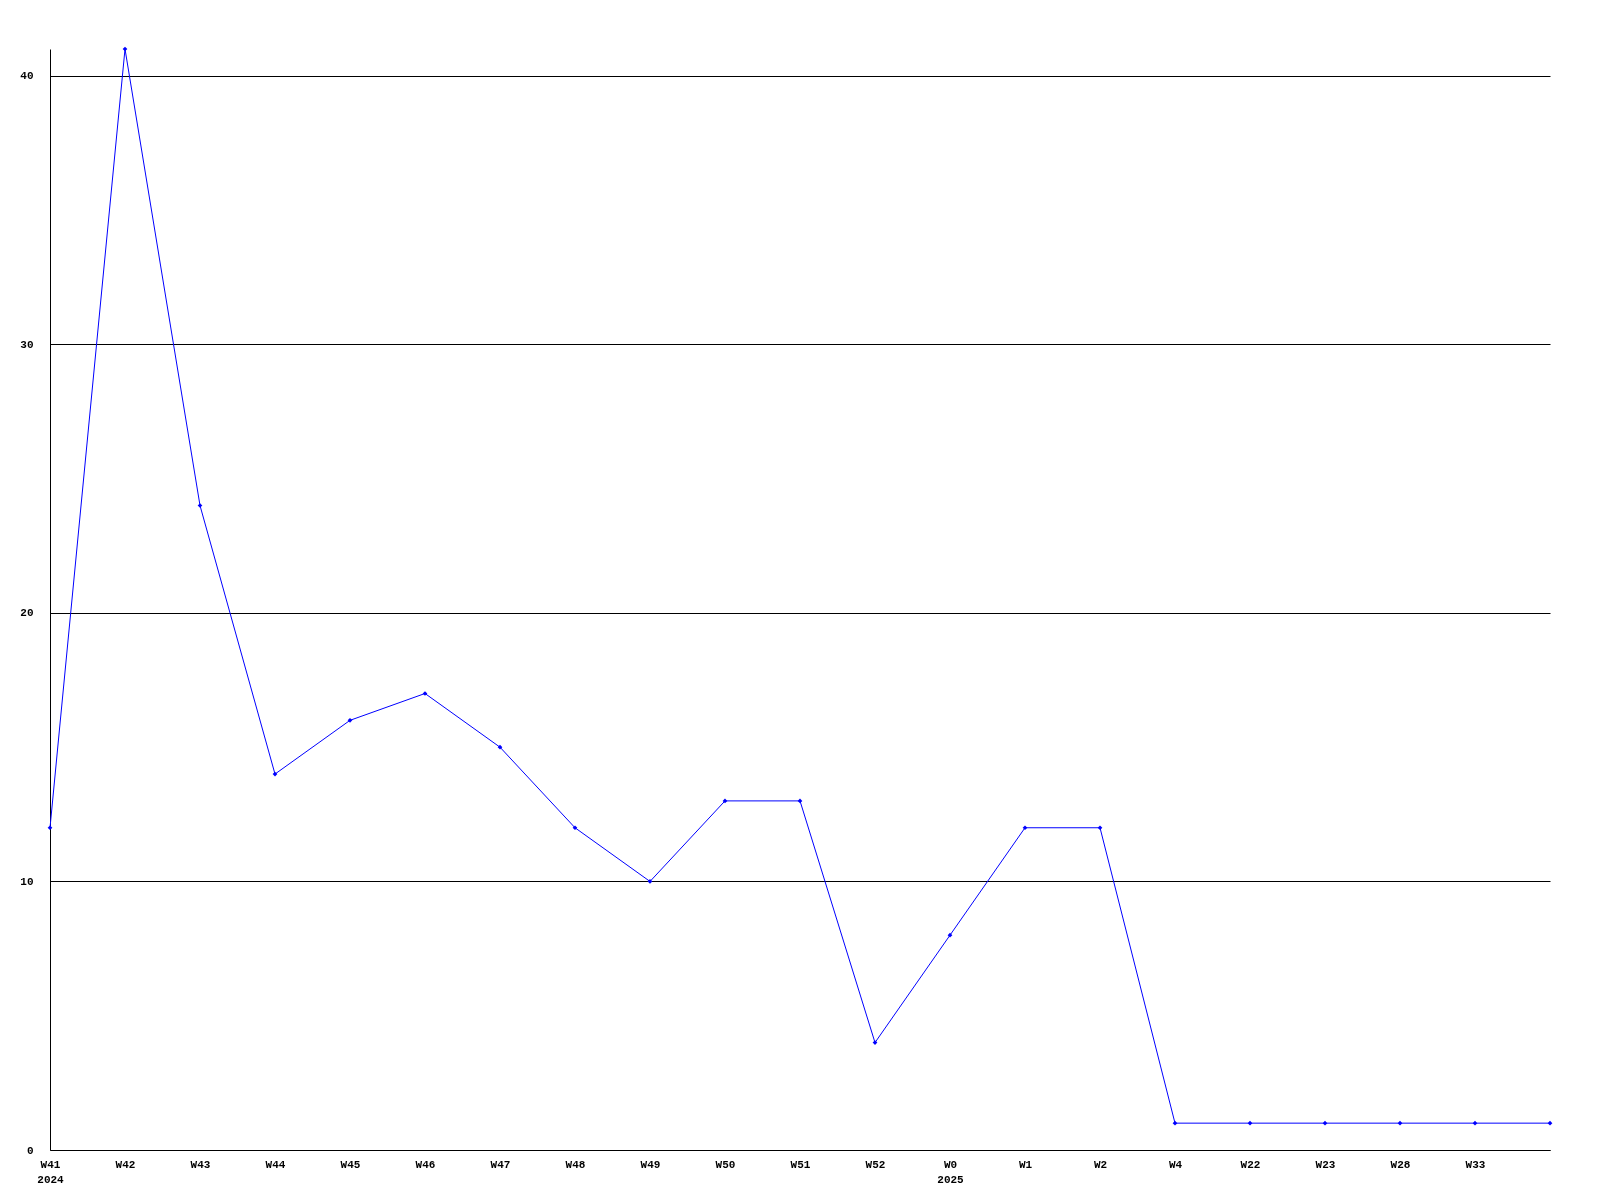  What do you see at coordinates (575, 1164) in the screenshot?
I see `x-tick-label: W48` at bounding box center [575, 1164].